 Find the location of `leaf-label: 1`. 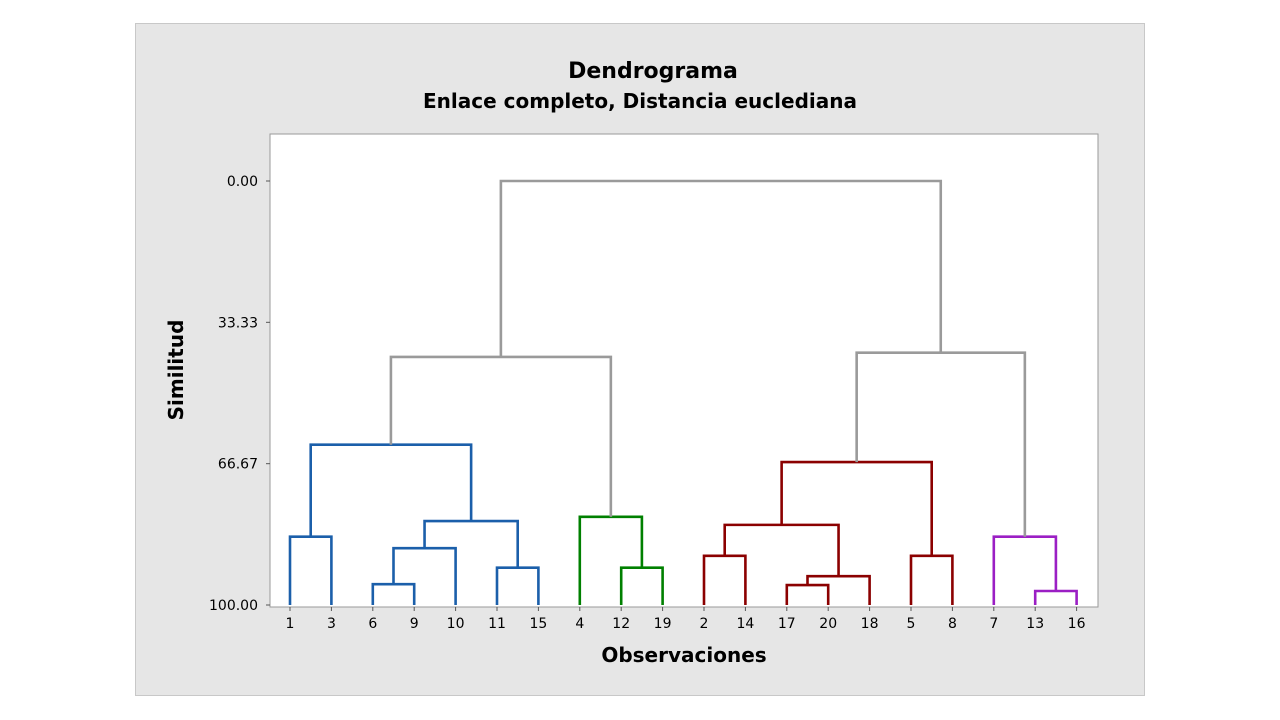

leaf-label: 1 is located at coordinates (290, 624).